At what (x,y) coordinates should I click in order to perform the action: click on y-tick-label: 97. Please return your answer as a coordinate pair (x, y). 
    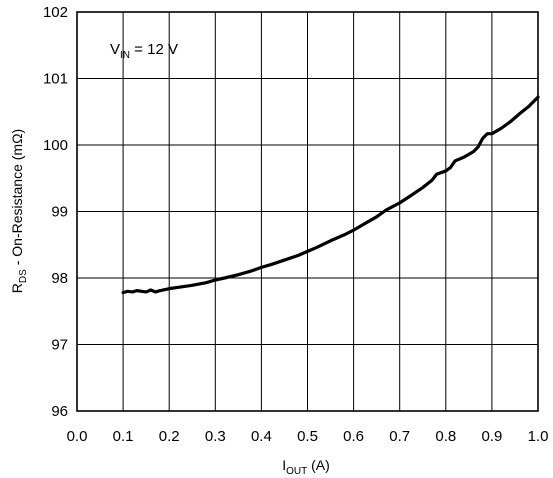
    Looking at the image, I should click on (59, 345).